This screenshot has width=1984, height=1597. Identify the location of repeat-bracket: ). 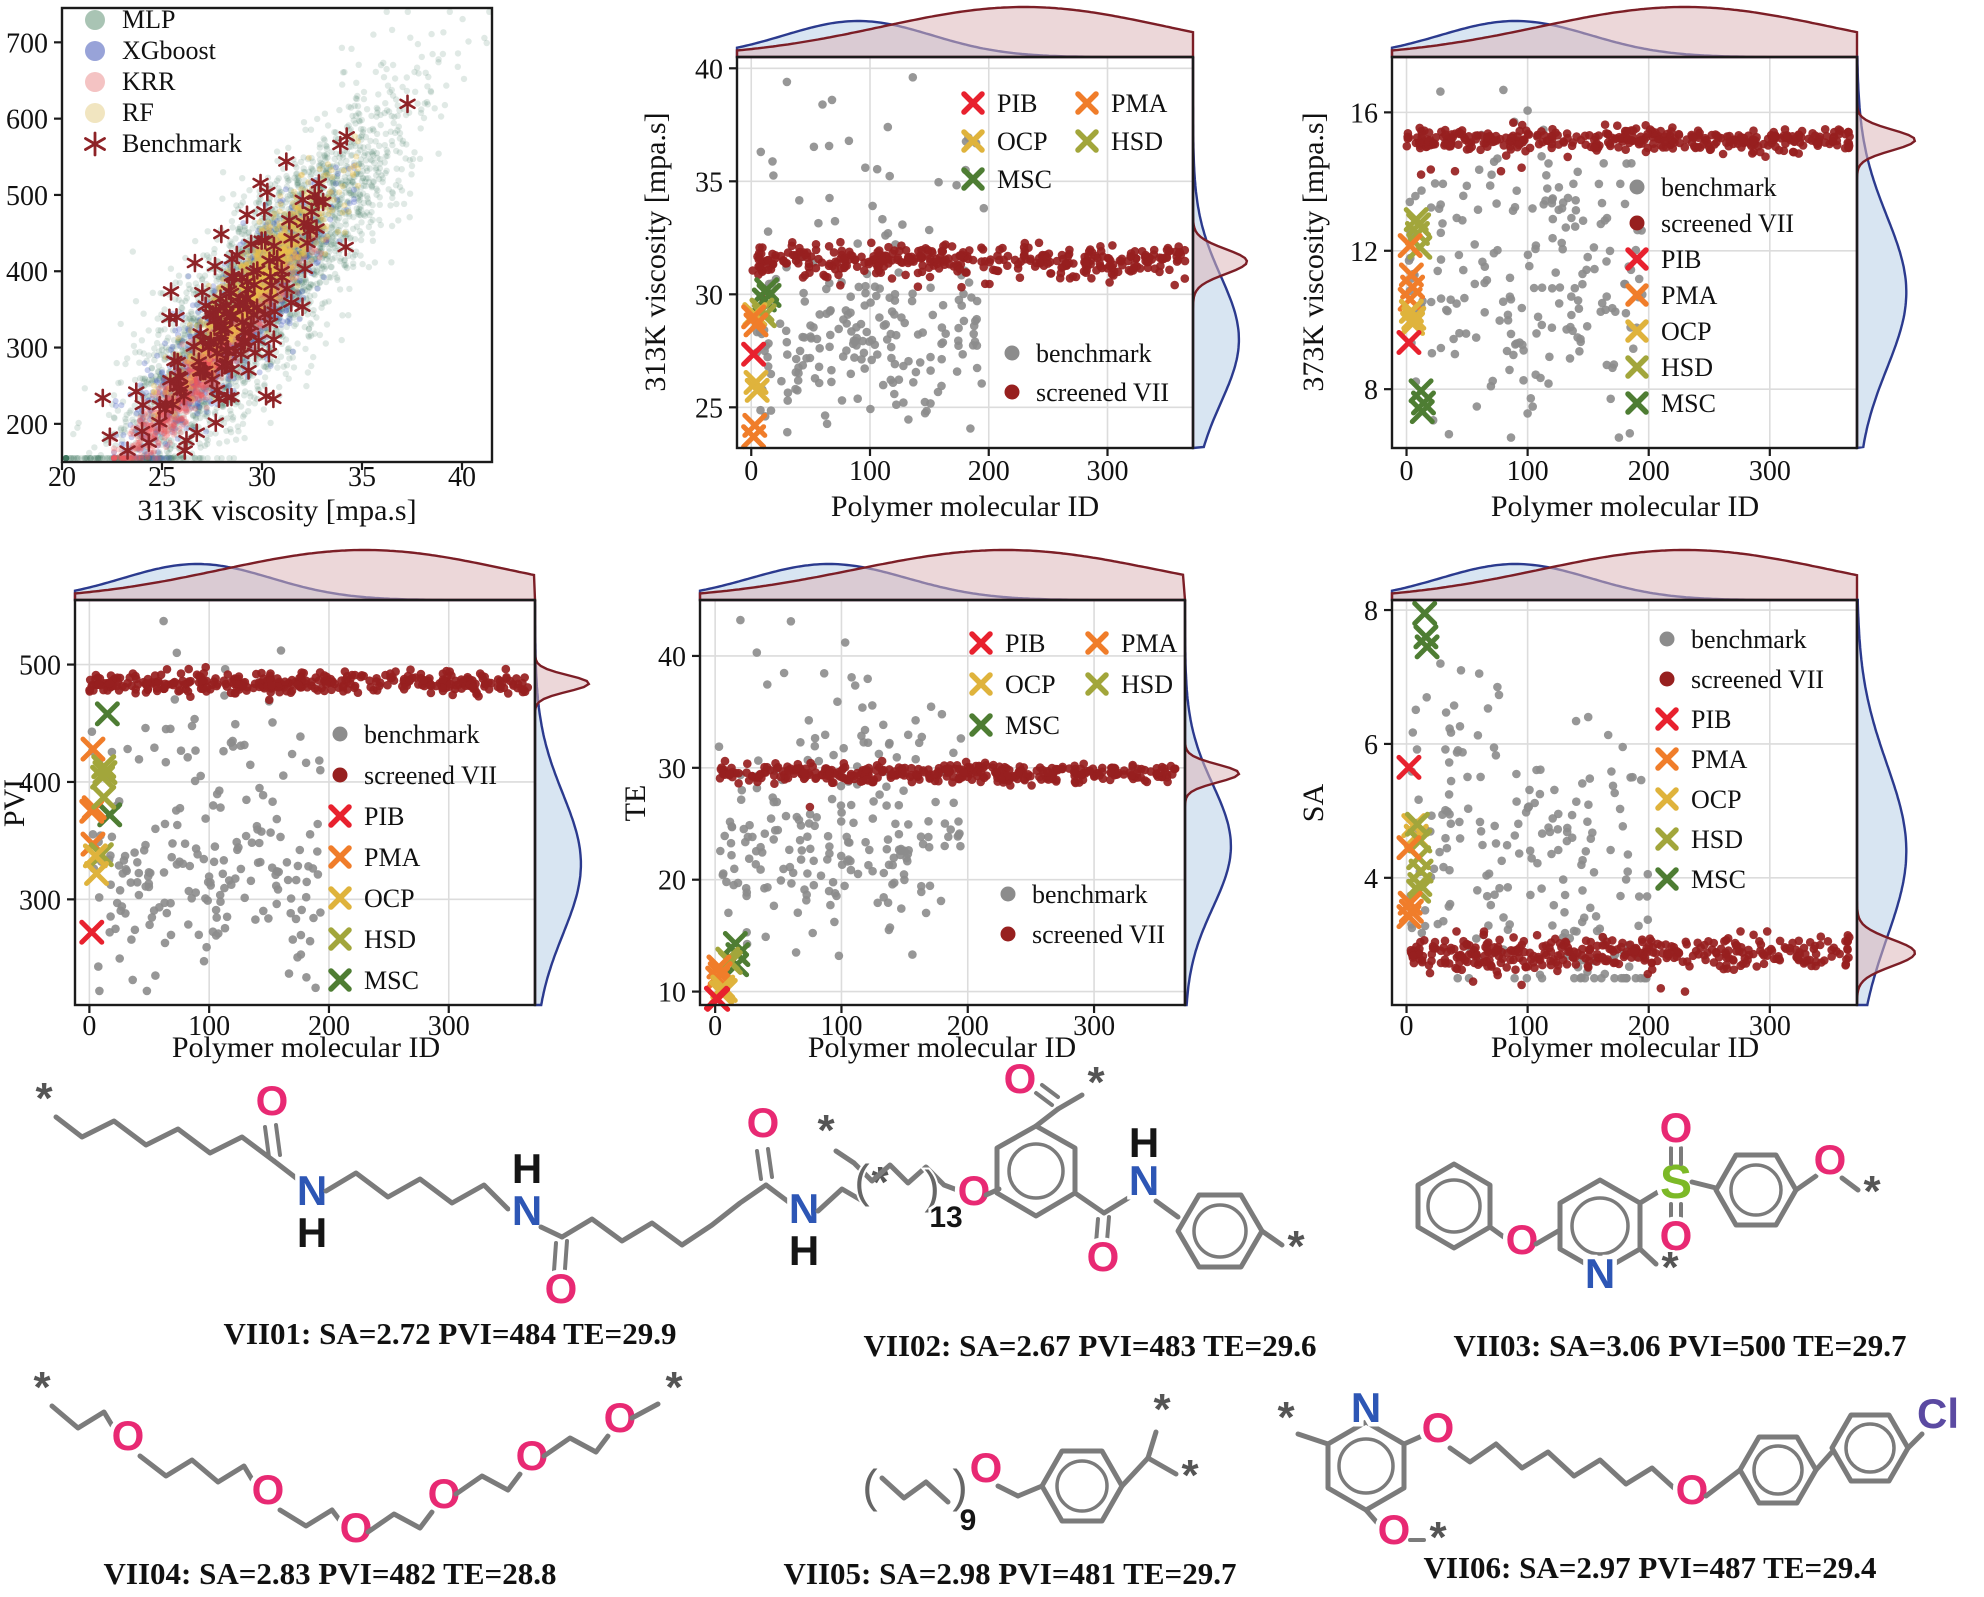
(959, 1486).